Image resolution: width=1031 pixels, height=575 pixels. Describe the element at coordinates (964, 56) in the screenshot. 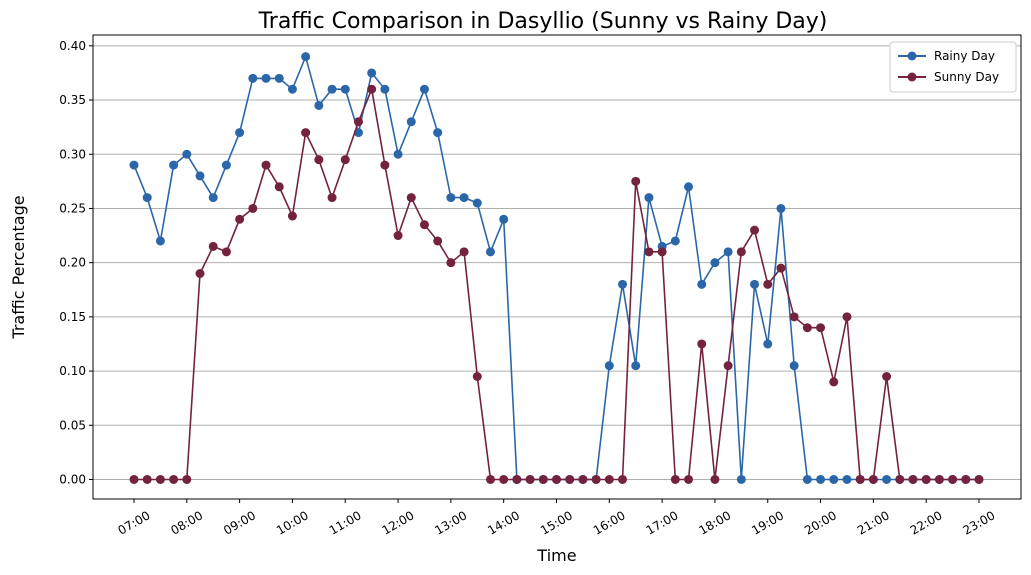

I see `legend-rainy-label: Rainy Day` at that location.